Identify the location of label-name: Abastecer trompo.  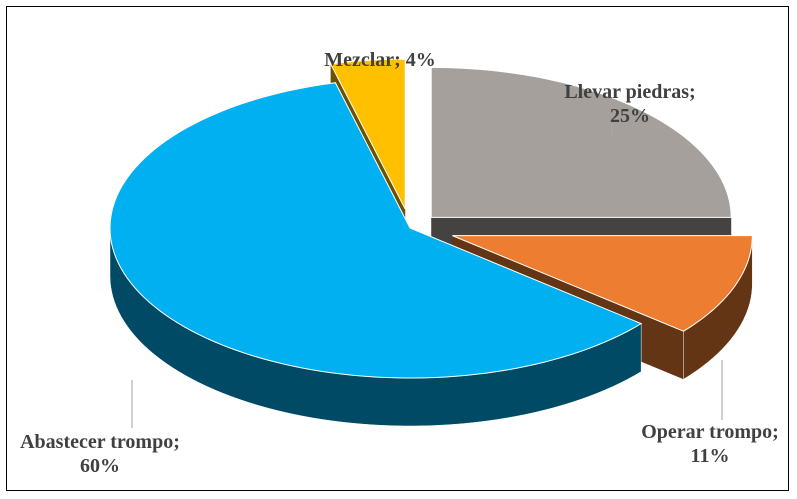
(97, 442).